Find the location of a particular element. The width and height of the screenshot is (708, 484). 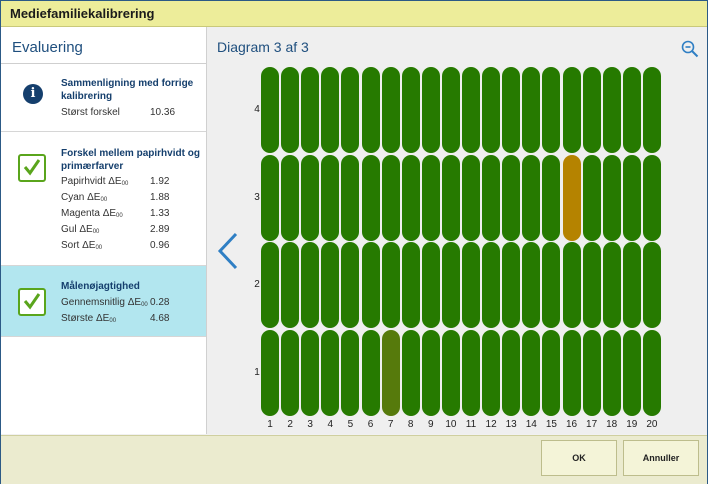

cell-r4-c1 is located at coordinates (270, 110).